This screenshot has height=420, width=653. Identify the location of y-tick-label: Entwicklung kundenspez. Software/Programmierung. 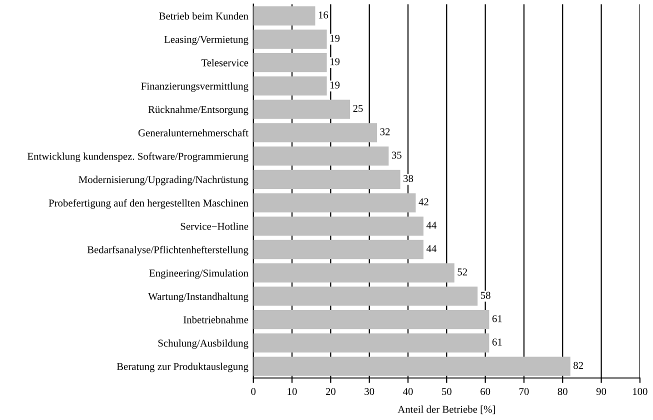
(138, 157).